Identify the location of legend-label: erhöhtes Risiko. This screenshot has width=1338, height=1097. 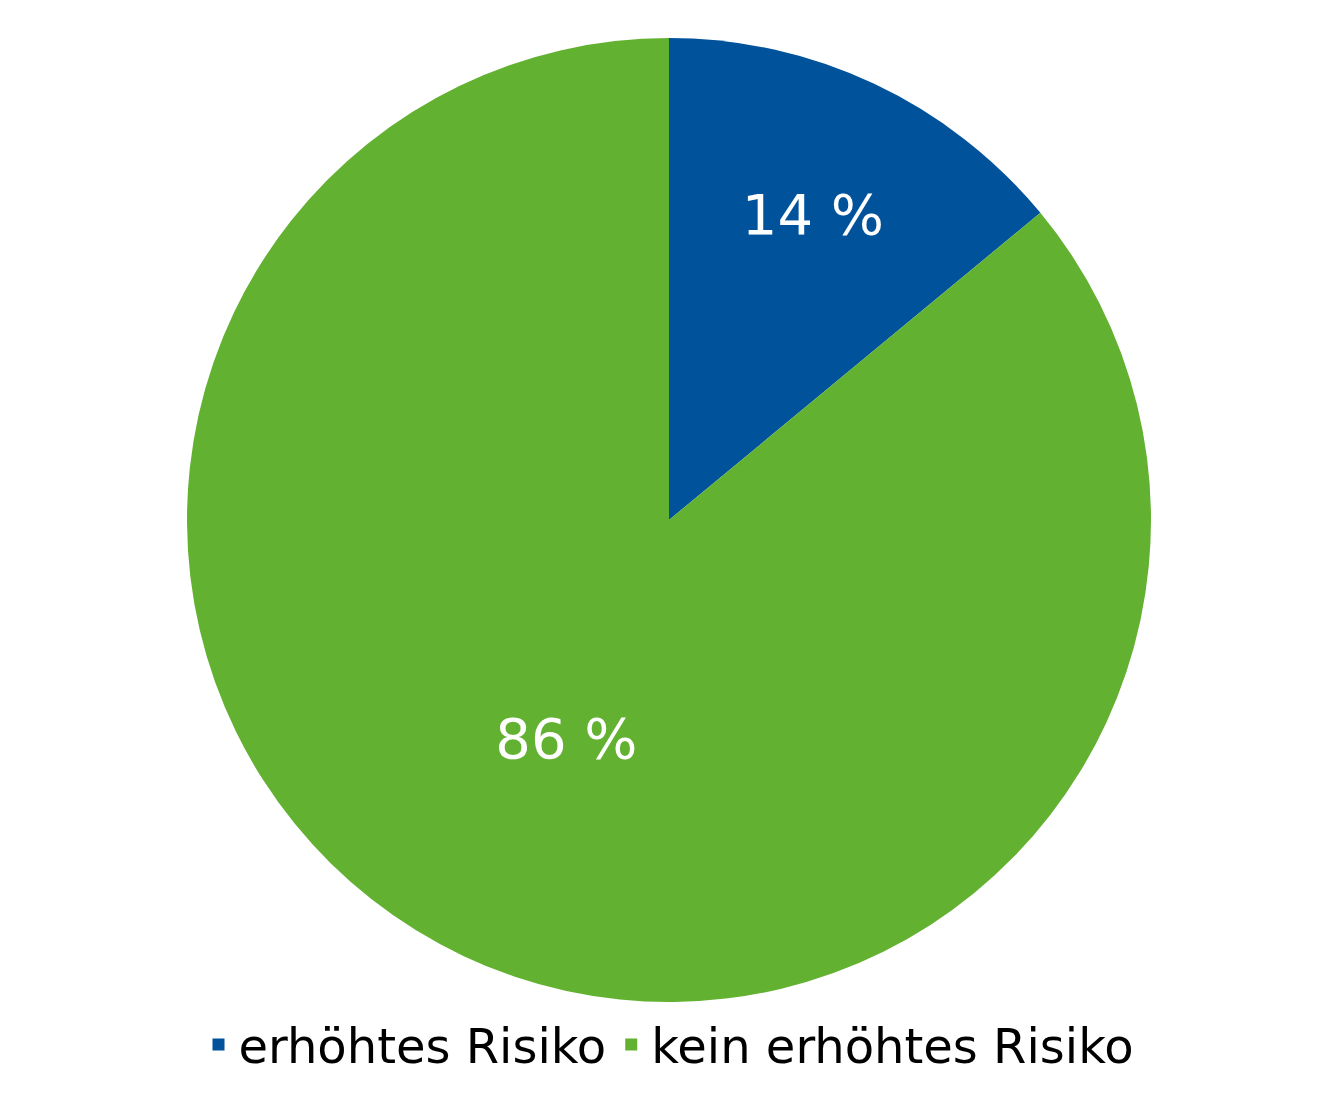
(422, 1046).